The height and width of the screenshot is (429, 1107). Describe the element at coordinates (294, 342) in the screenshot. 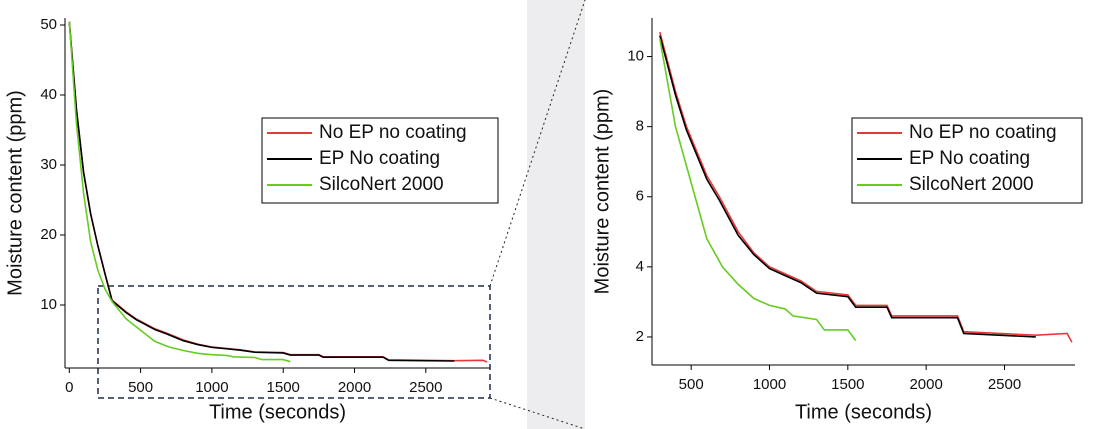

I see `zoom-box` at that location.